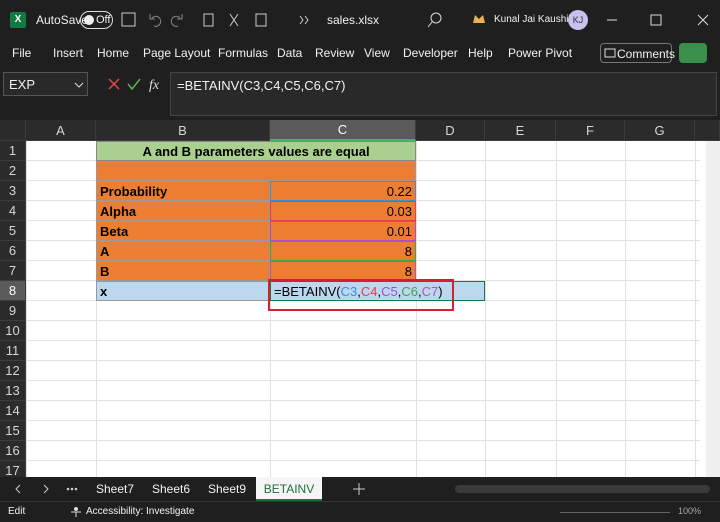  I want to click on menu-item: Formulas, so click(243, 53).